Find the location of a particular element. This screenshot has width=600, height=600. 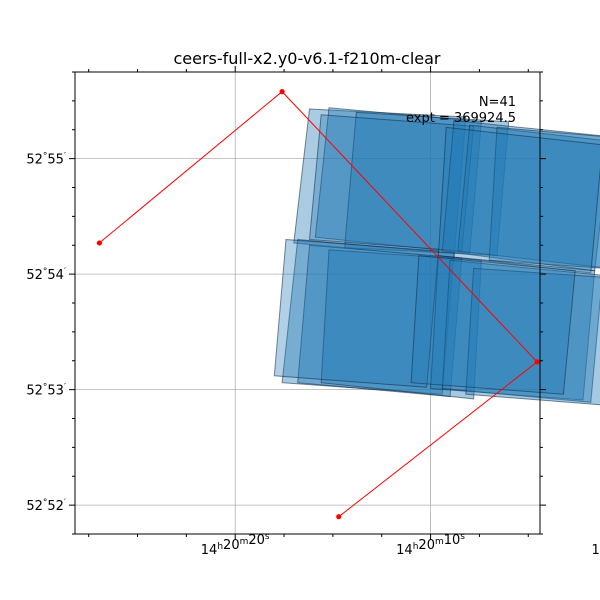

y-tick-label: 52°53′ is located at coordinates (46, 391).